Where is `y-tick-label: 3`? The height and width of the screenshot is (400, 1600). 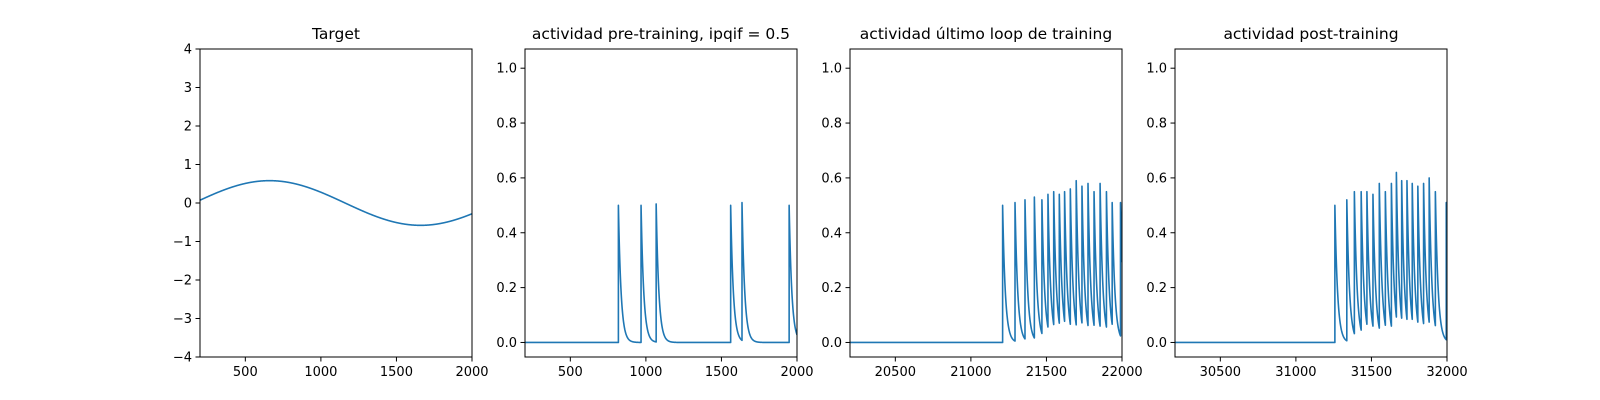 y-tick-label: 3 is located at coordinates (188, 88).